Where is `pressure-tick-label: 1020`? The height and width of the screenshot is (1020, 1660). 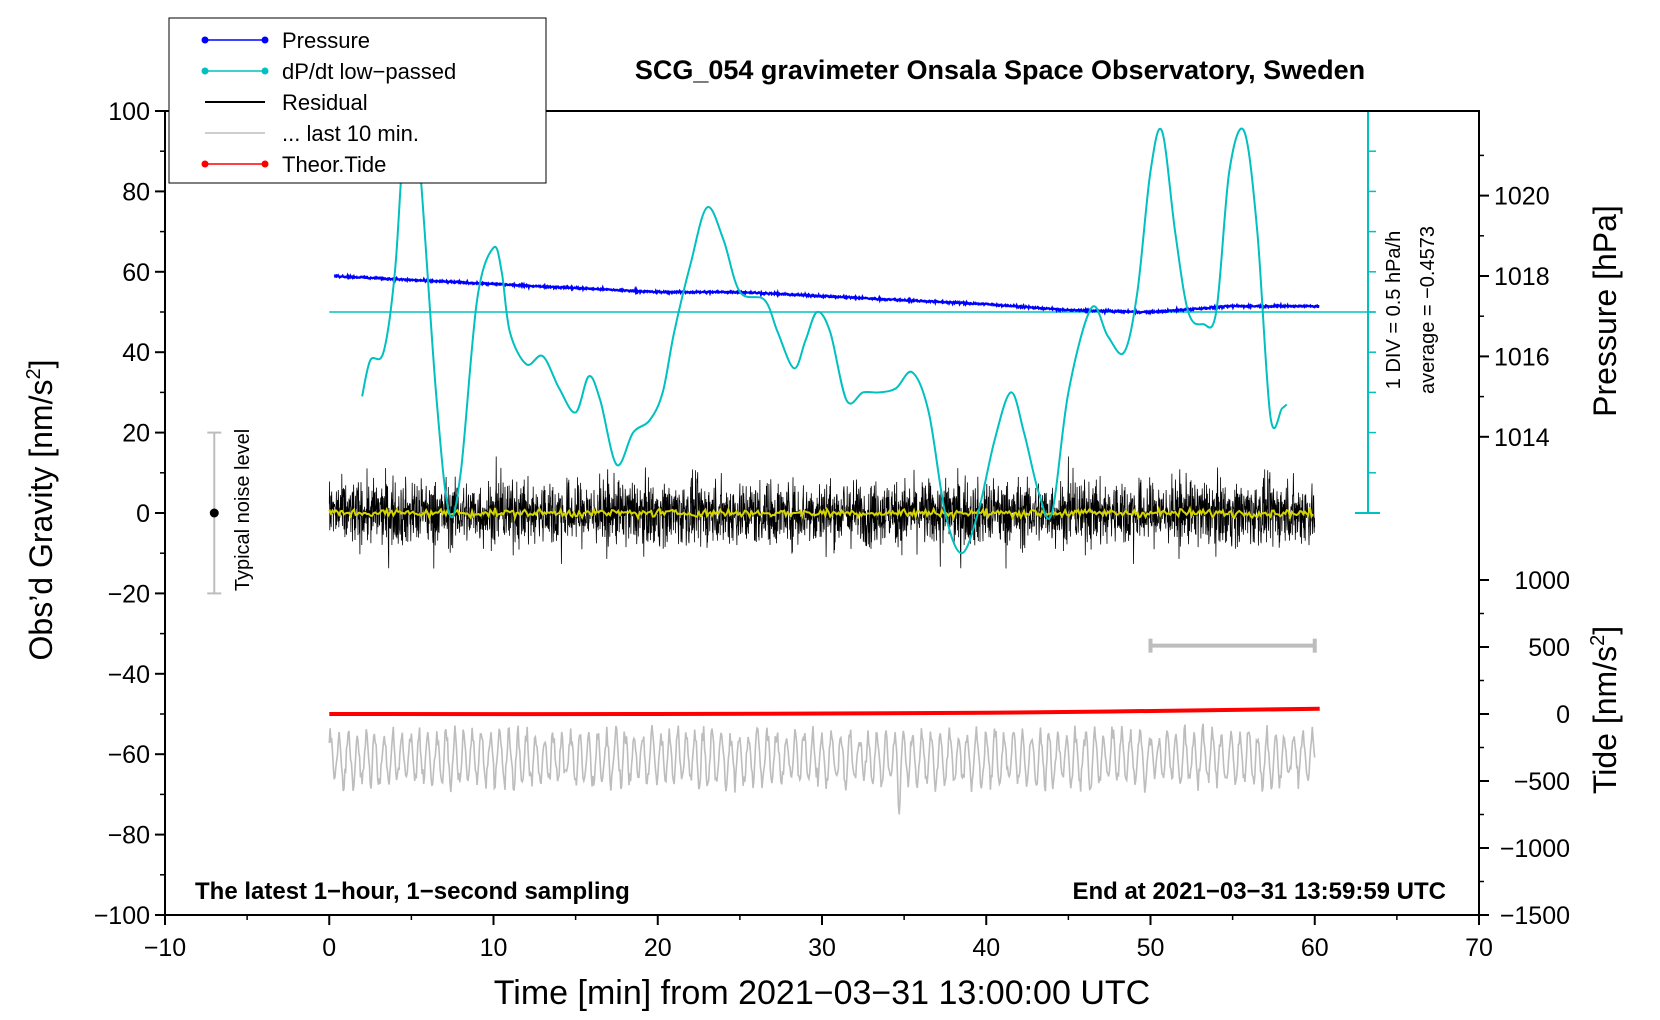 pressure-tick-label: 1020 is located at coordinates (1522, 197).